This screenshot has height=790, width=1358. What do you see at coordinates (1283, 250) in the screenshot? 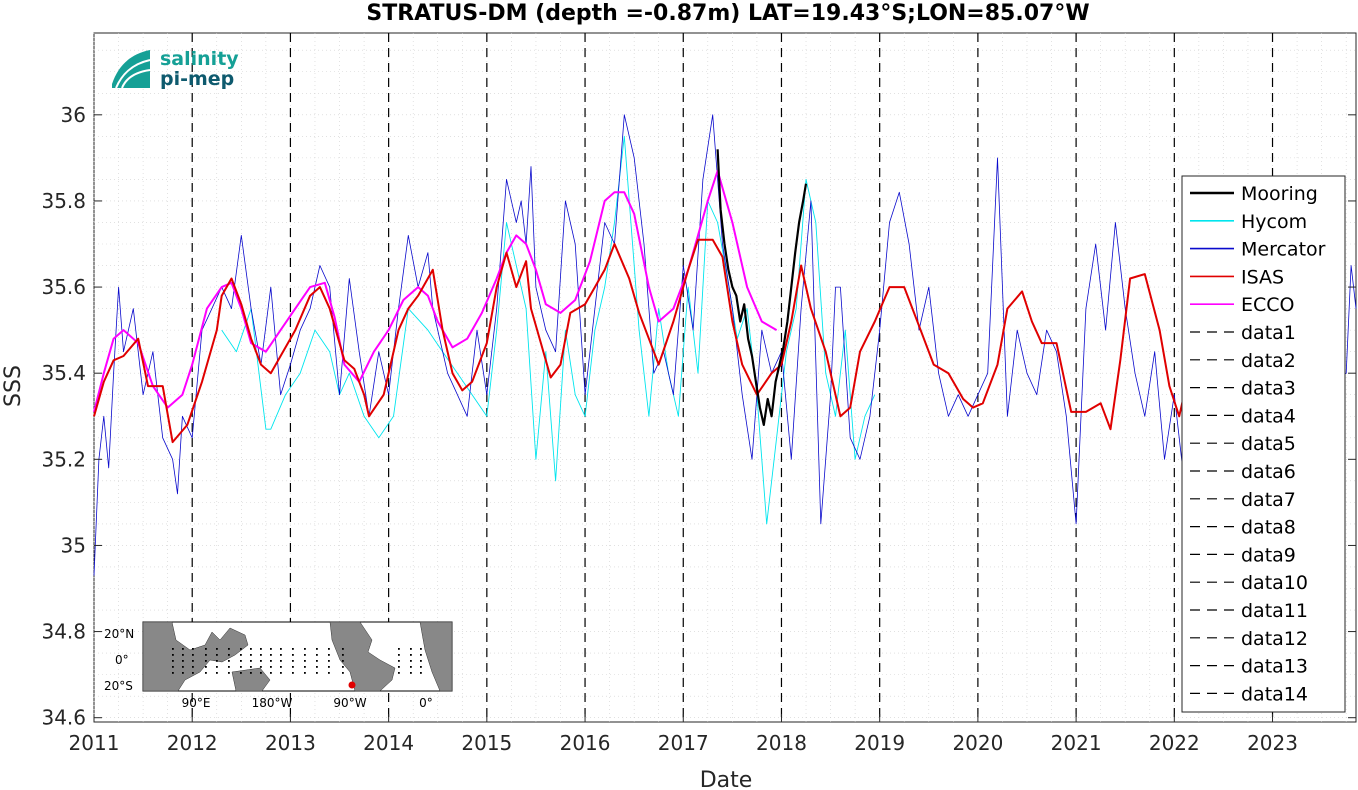
I see `legend-label: Mercator` at bounding box center [1283, 250].